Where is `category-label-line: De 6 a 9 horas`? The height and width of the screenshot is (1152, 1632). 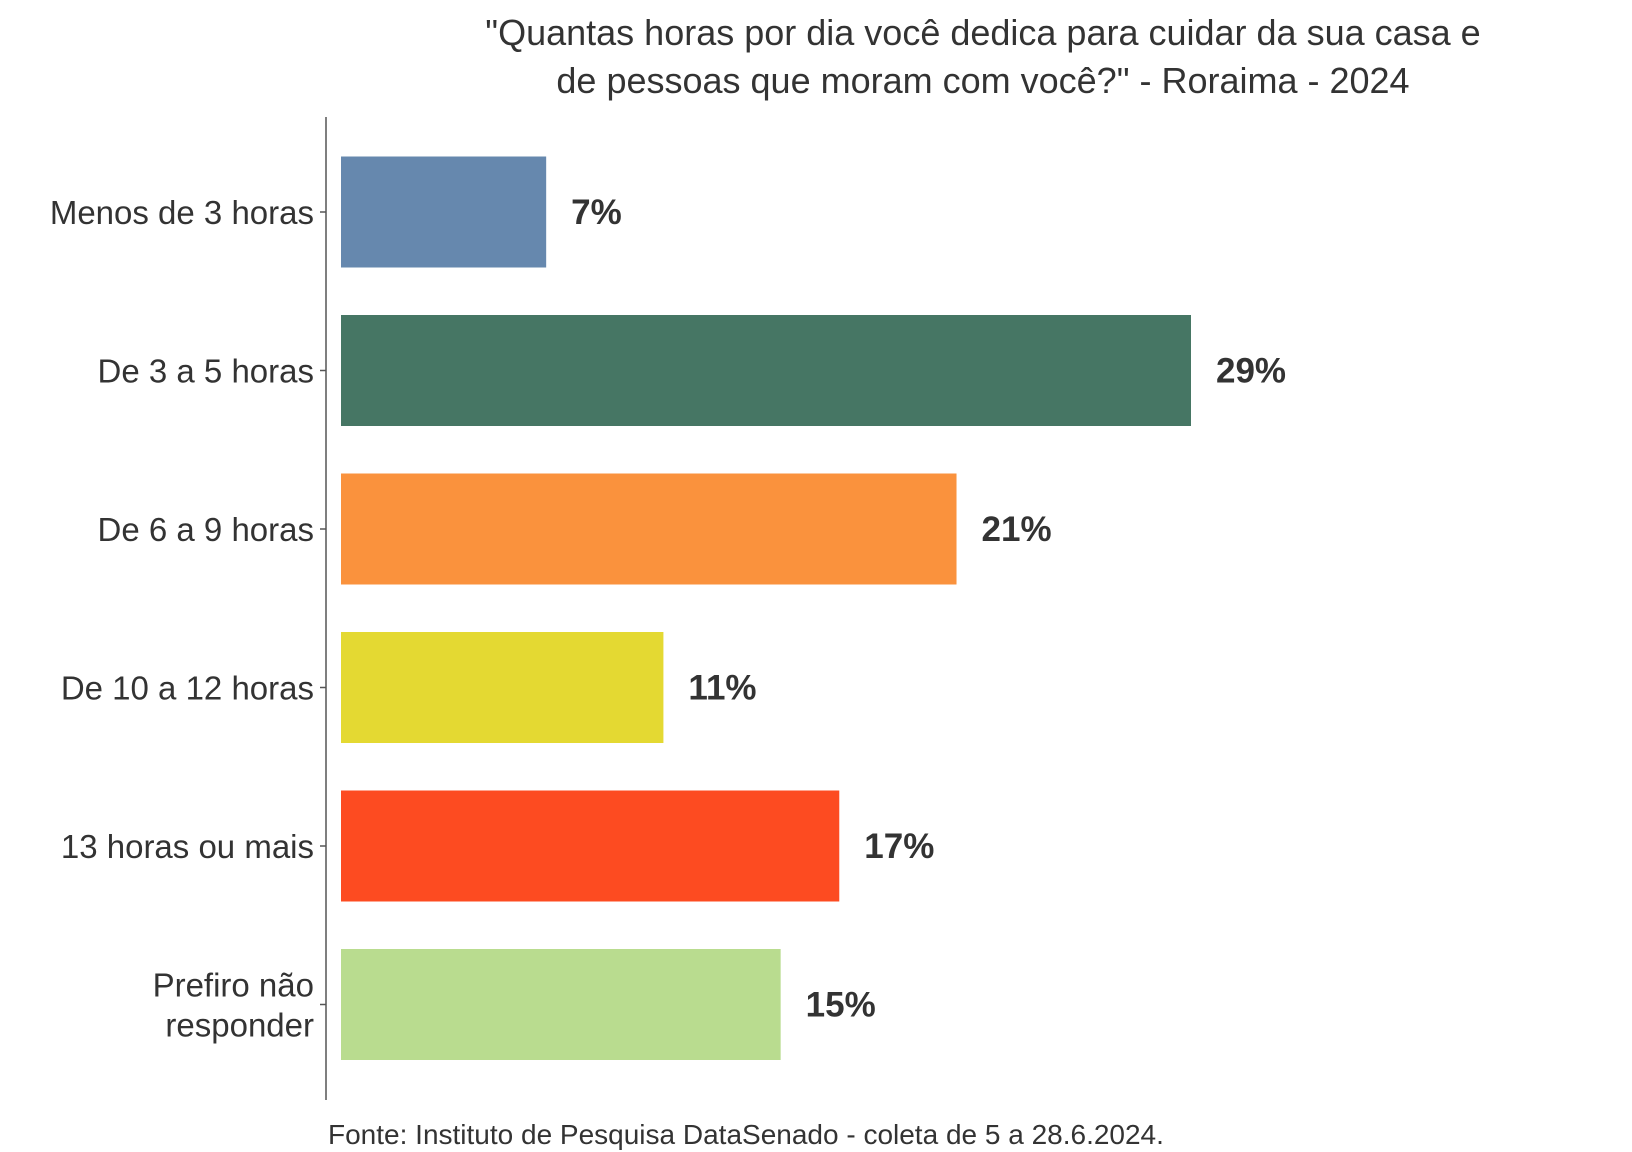
category-label-line: De 6 a 9 horas is located at coordinates (206, 529).